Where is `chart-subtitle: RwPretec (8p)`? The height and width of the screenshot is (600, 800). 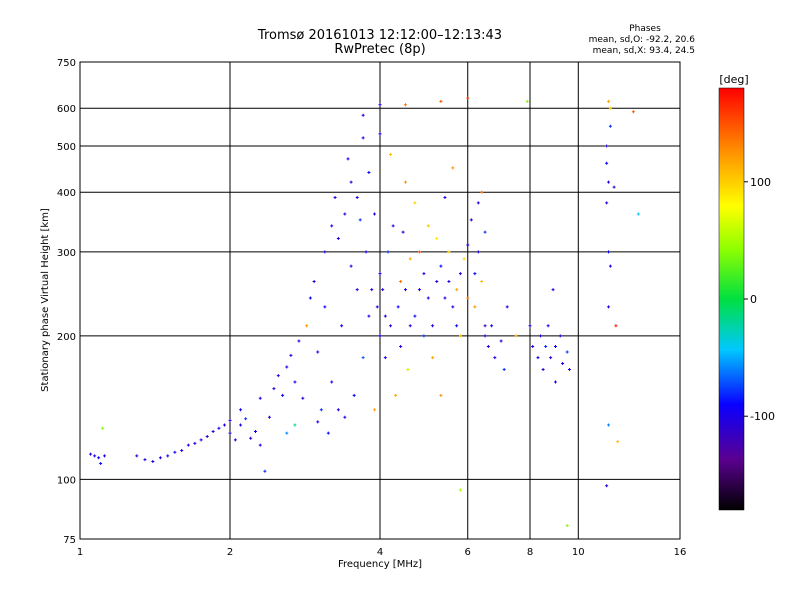
chart-subtitle: RwPretec (8p) is located at coordinates (379, 49).